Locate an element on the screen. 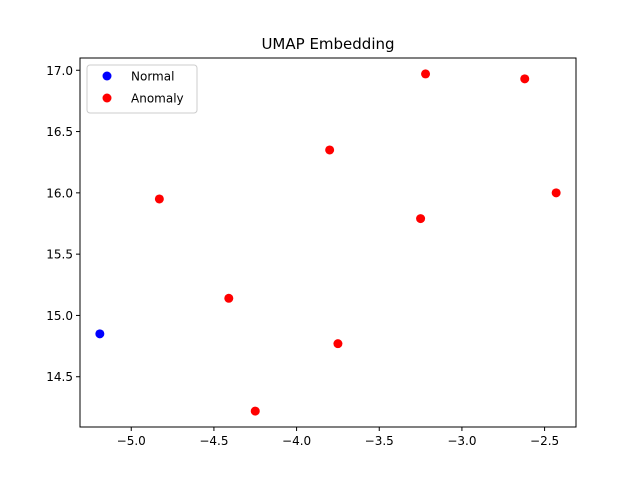 This screenshot has width=640, height=480. legend-label-normal: Normal is located at coordinates (152, 77).